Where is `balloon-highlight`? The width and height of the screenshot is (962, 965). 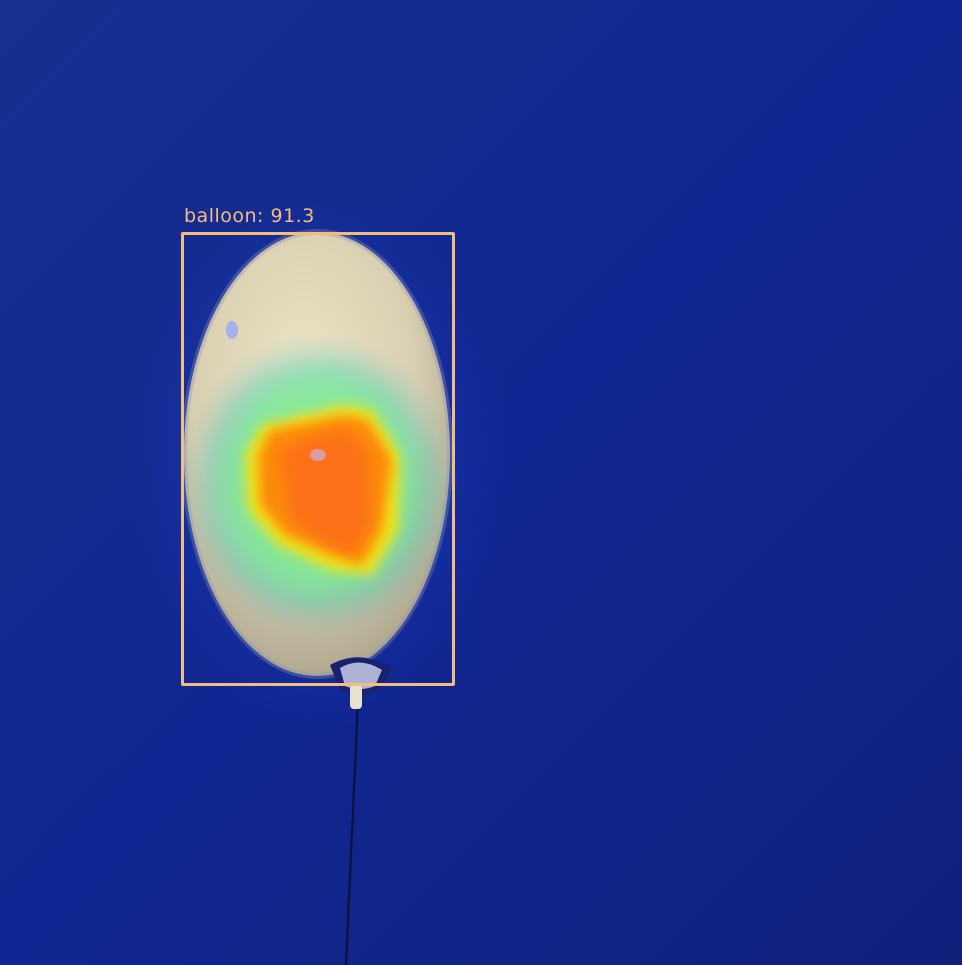 balloon-highlight is located at coordinates (232, 330).